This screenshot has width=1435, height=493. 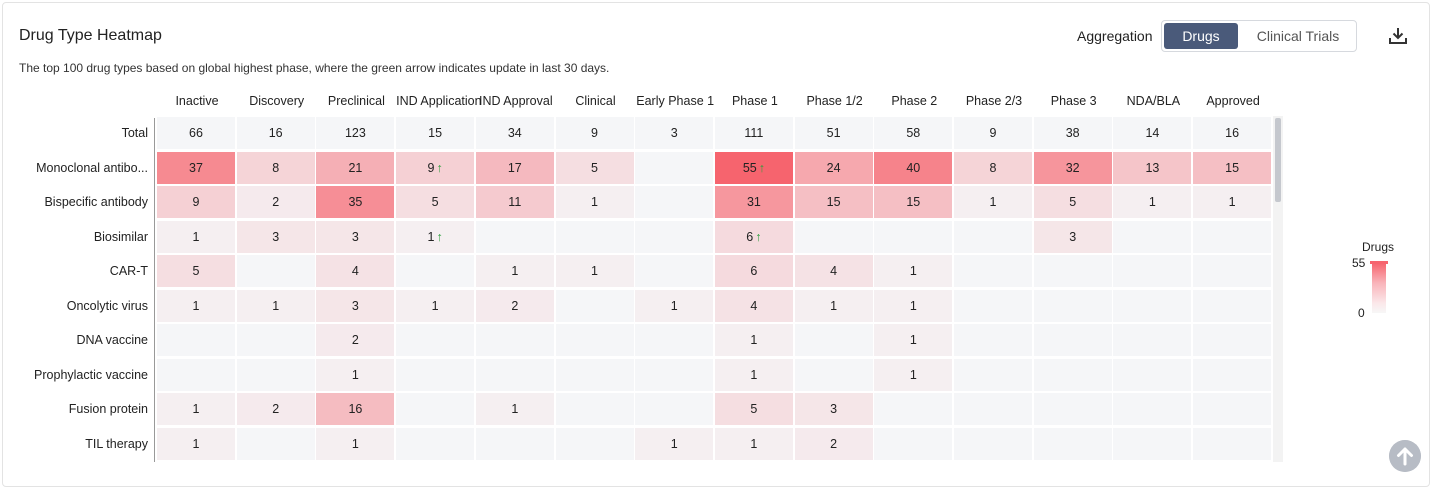 I want to click on heatmap-cell: 1↑, so click(x=435, y=237).